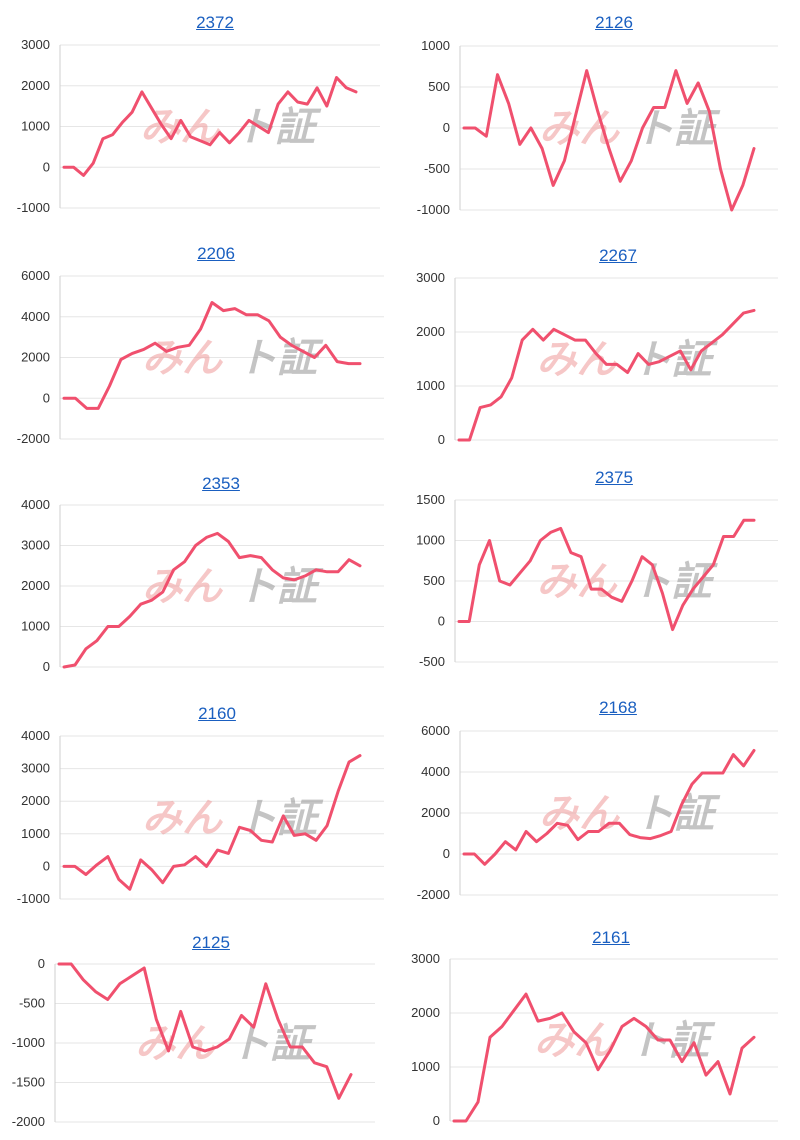 Image resolution: width=800 pixels, height=1140 pixels. What do you see at coordinates (614, 477) in the screenshot?
I see `chart-title-link: 2375` at bounding box center [614, 477].